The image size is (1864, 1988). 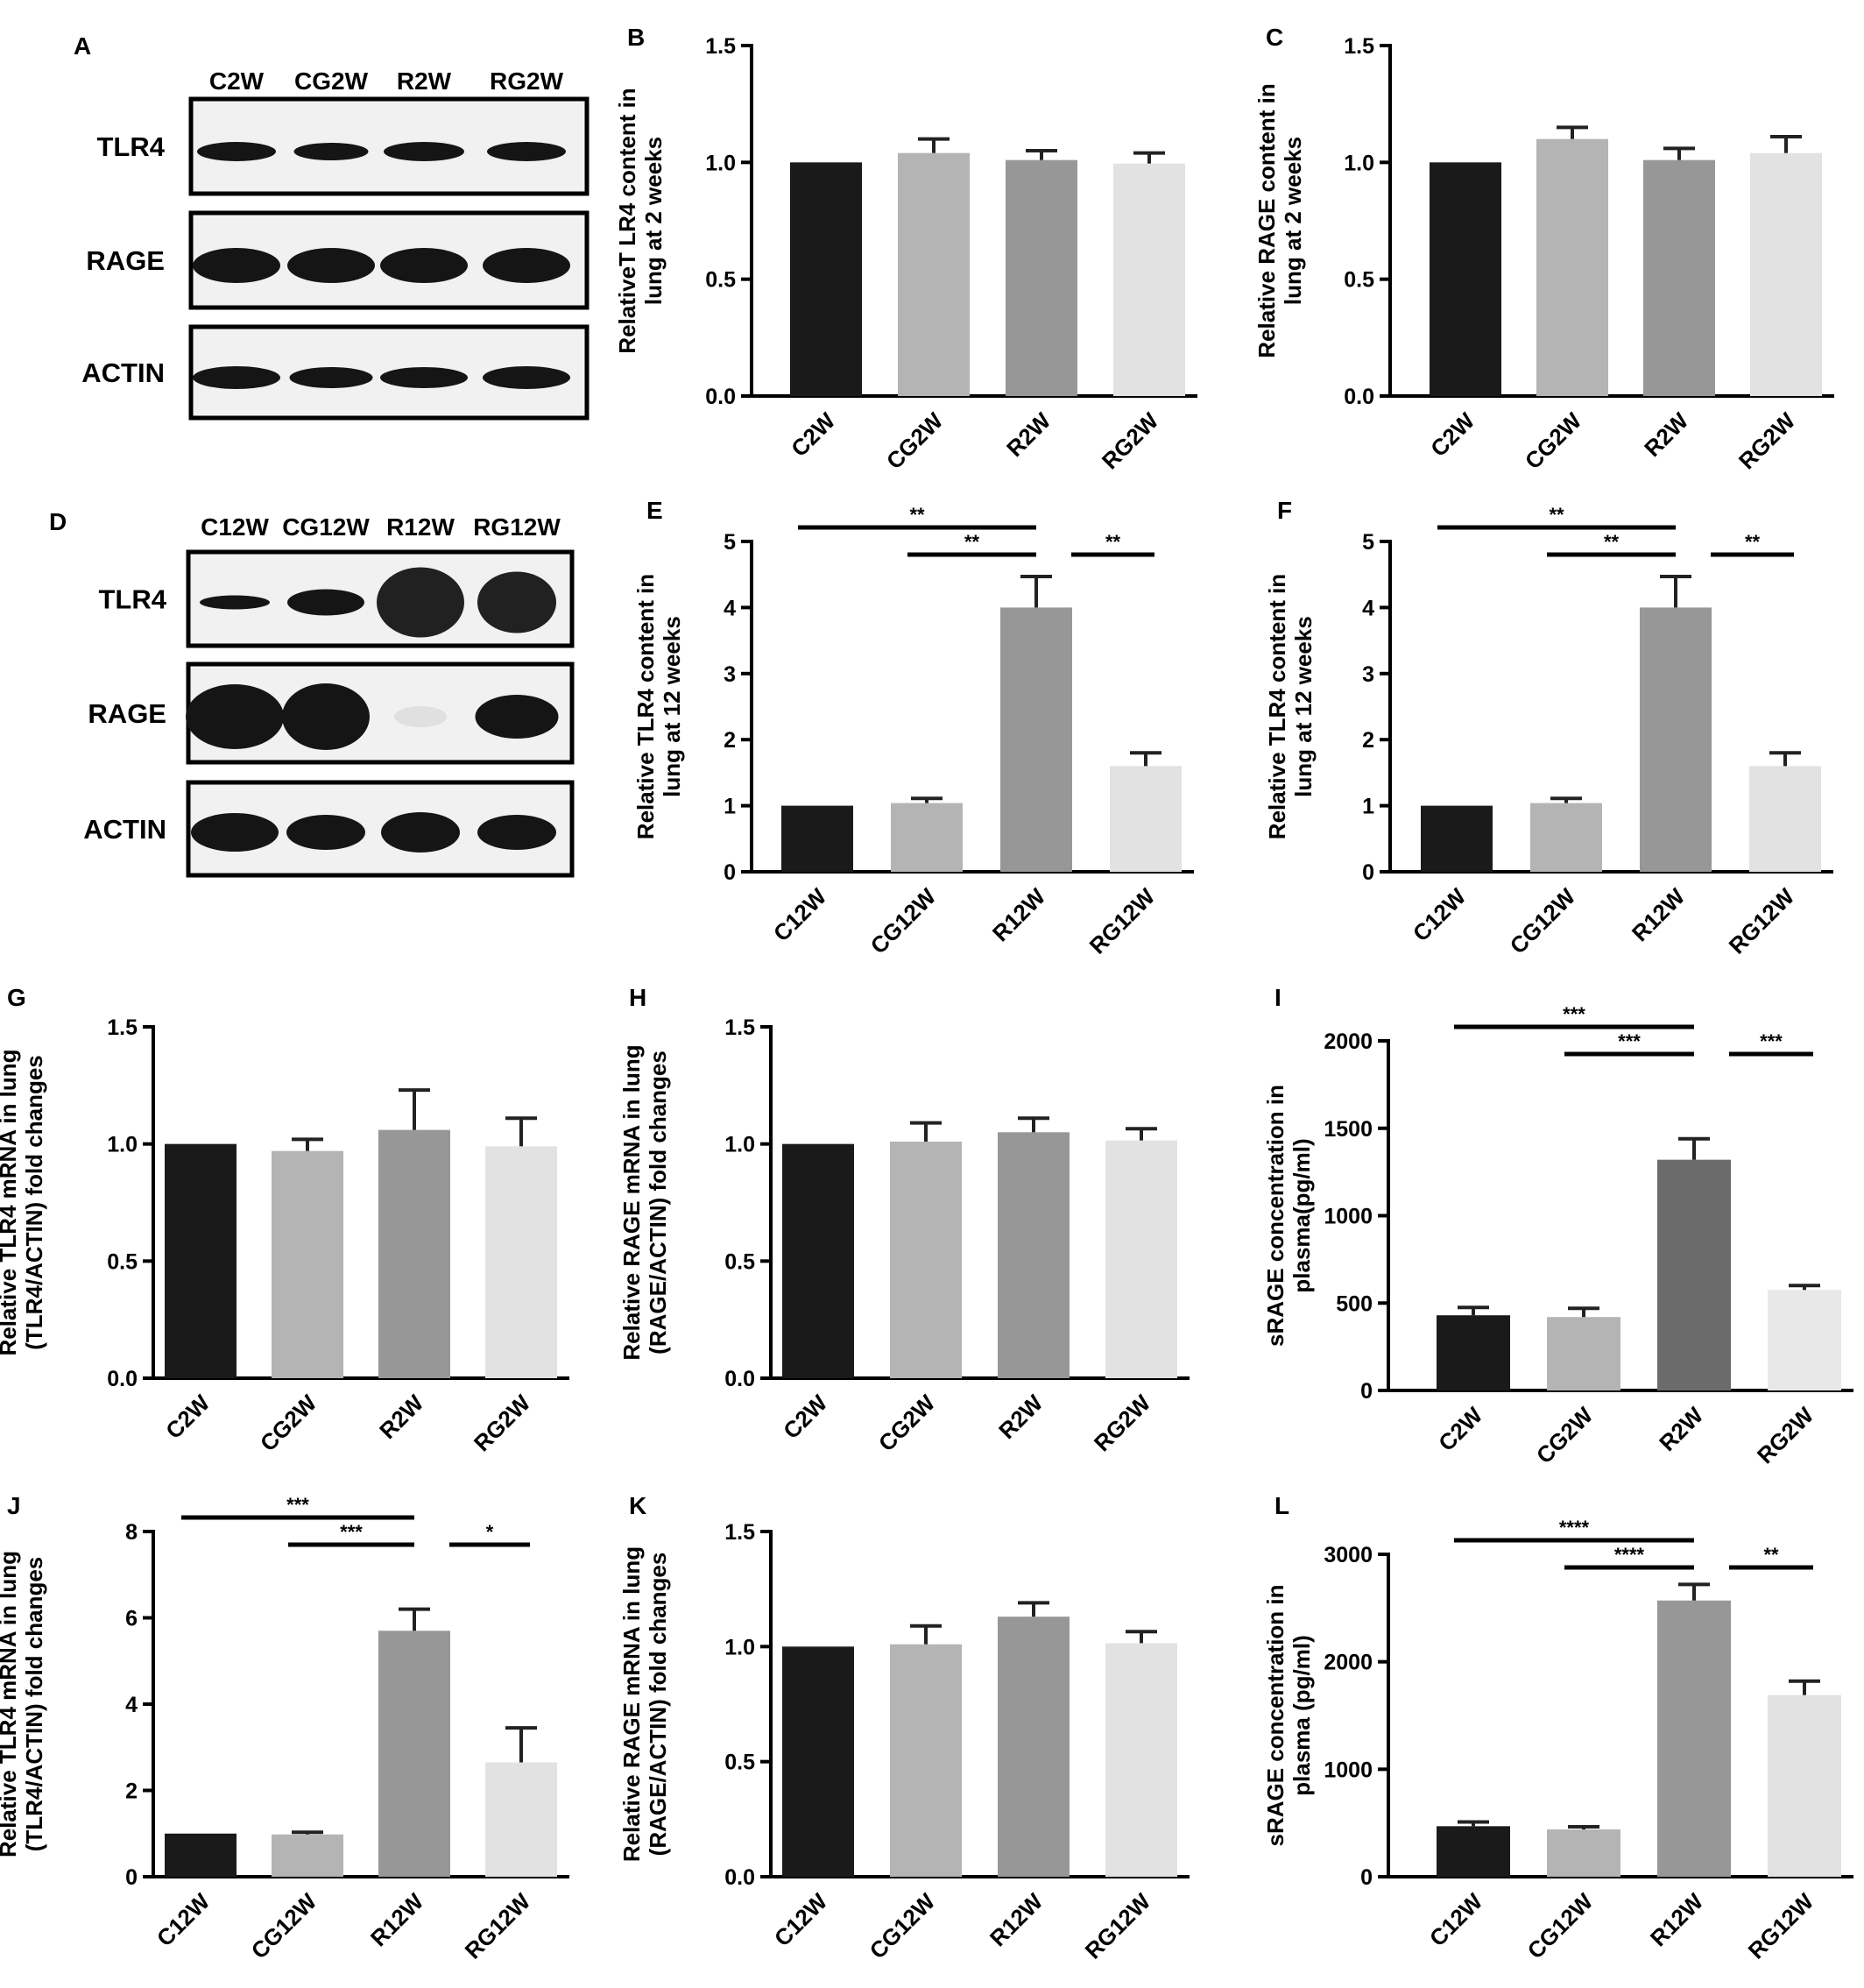 What do you see at coordinates (122, 1261) in the screenshot?
I see `y-tick-label: 0.5` at bounding box center [122, 1261].